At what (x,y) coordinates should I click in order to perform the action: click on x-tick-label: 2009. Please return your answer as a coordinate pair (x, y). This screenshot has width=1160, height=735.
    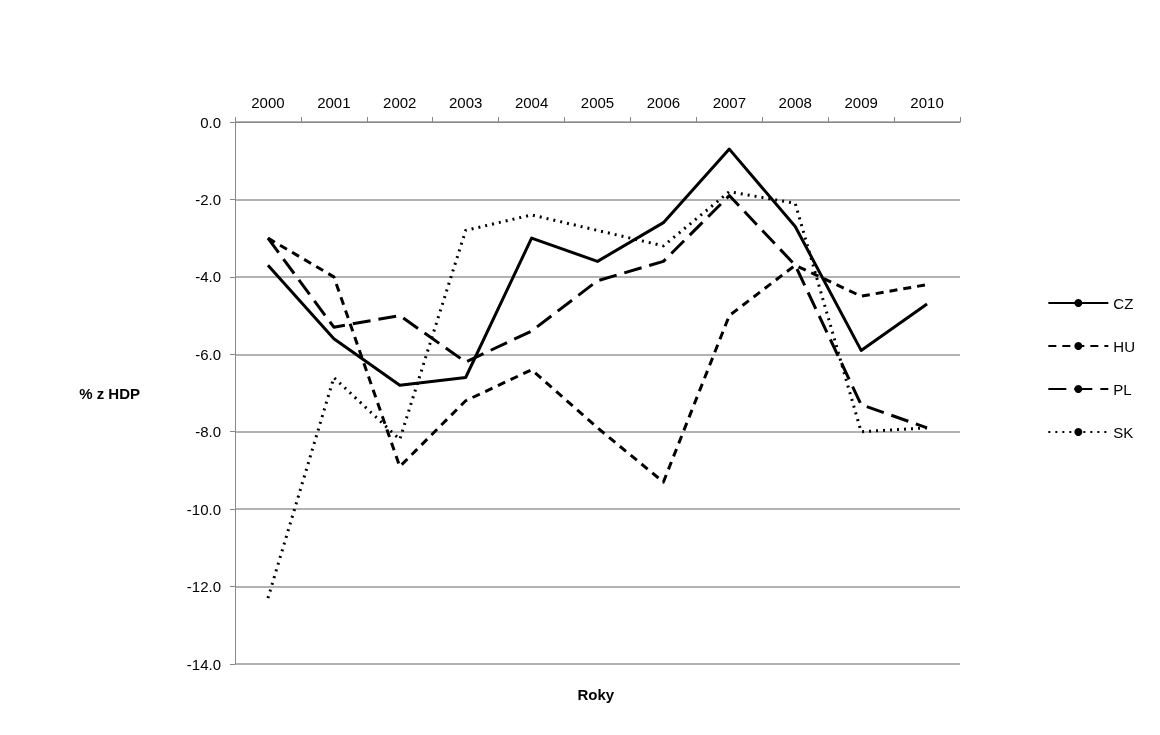
    Looking at the image, I should click on (861, 102).